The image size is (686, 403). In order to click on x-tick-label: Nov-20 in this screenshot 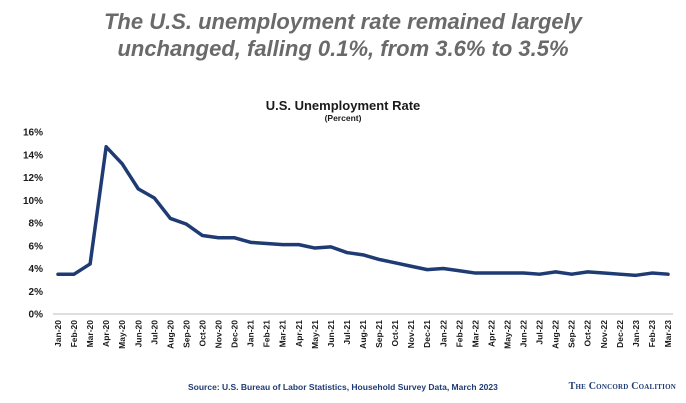, I will do `click(219, 334)`.